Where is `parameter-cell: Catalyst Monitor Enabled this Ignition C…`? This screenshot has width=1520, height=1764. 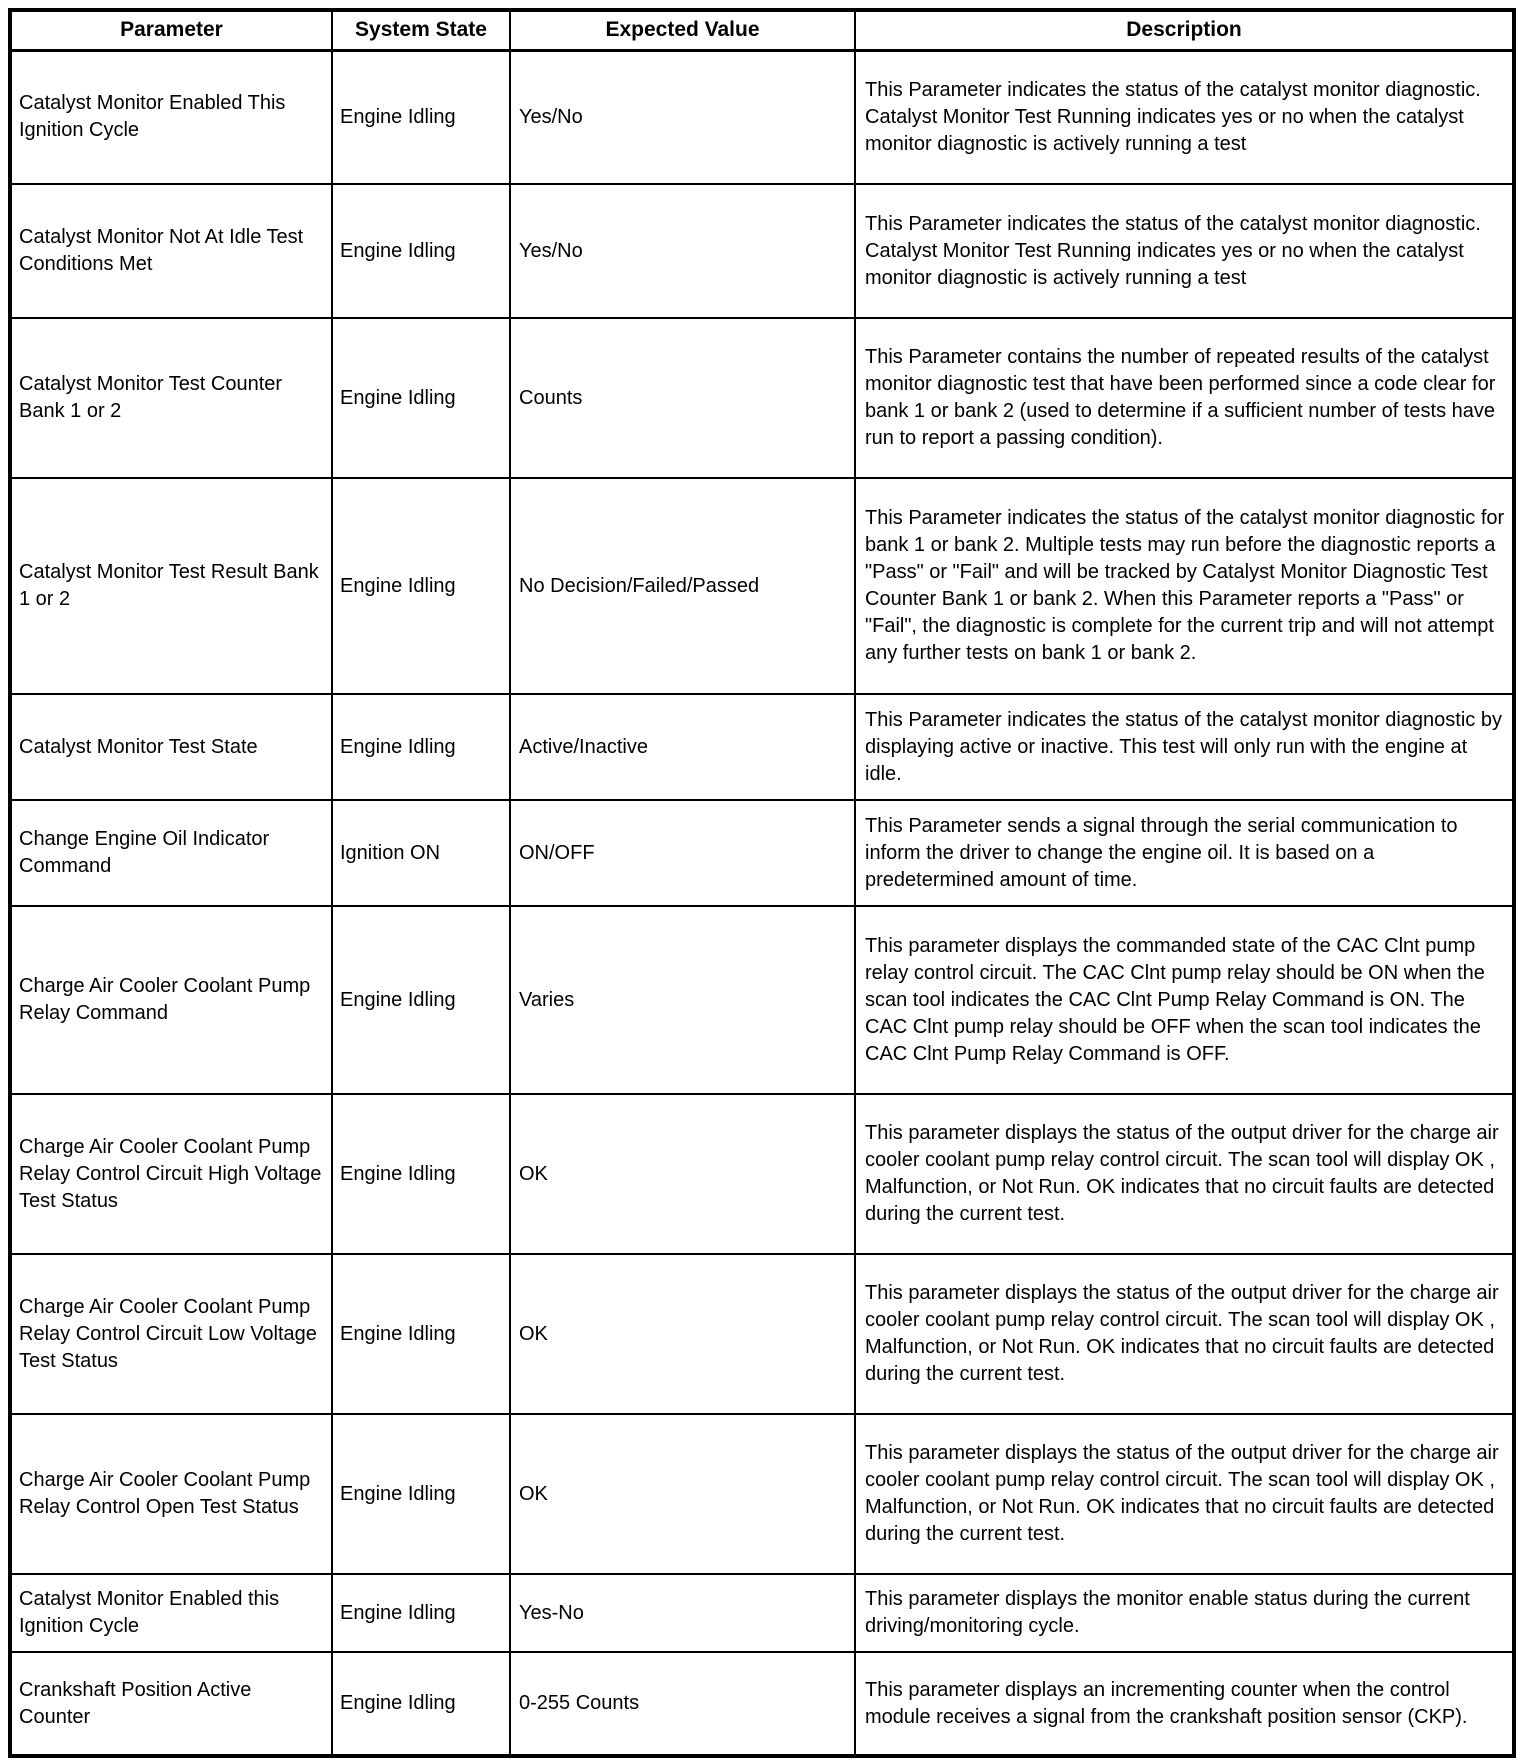 parameter-cell: Catalyst Monitor Enabled this Ignition C… is located at coordinates (171, 1613).